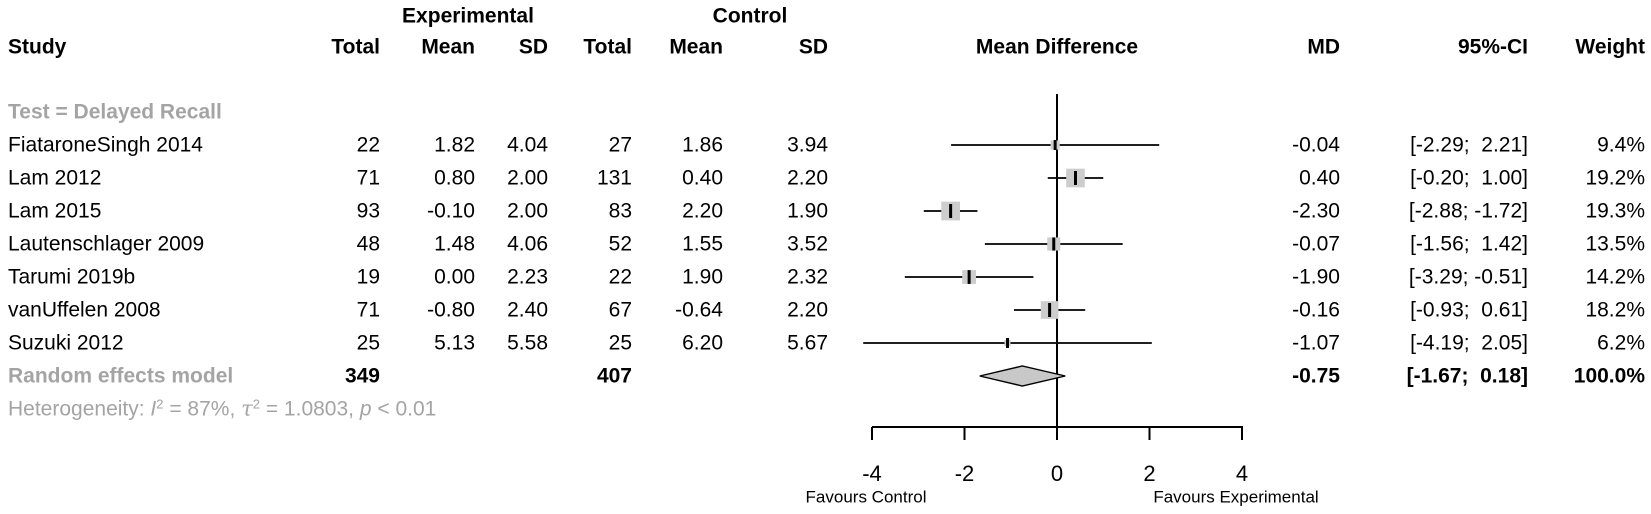  What do you see at coordinates (454, 244) in the screenshot?
I see `exp-mean-cell: 1.48` at bounding box center [454, 244].